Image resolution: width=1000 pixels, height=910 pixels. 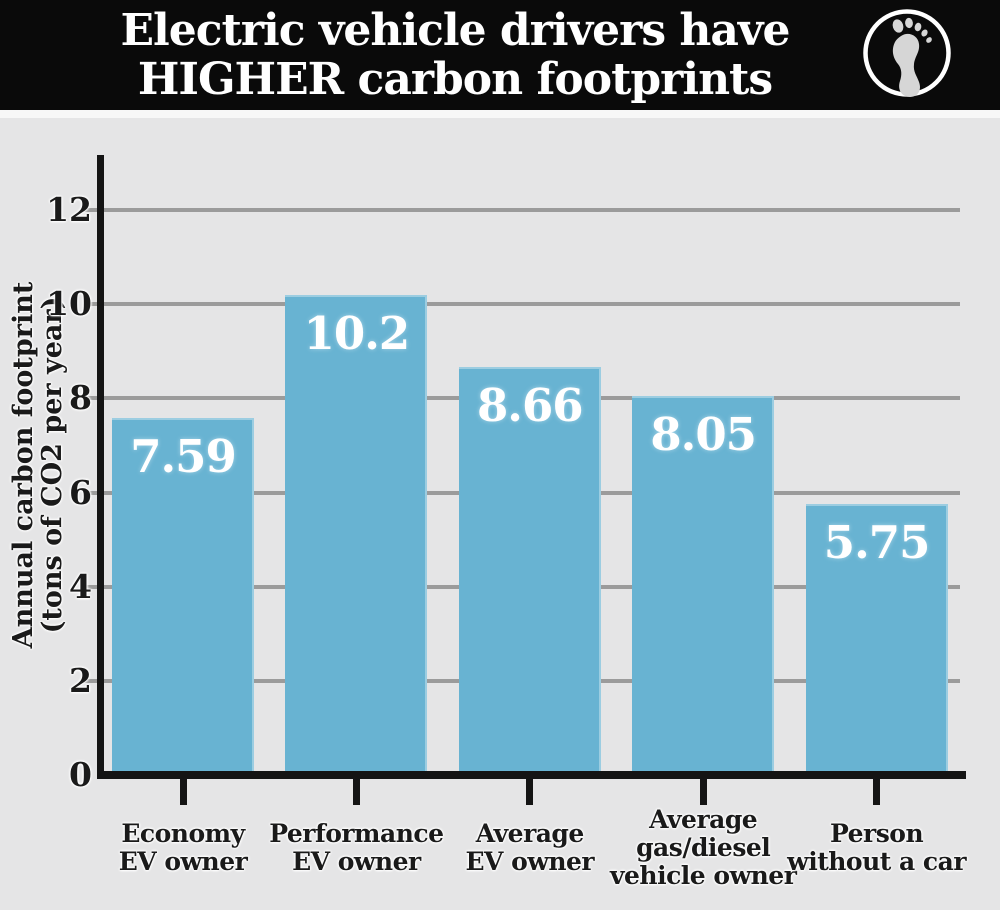 I want to click on footprint-icon, so click(x=907, y=53).